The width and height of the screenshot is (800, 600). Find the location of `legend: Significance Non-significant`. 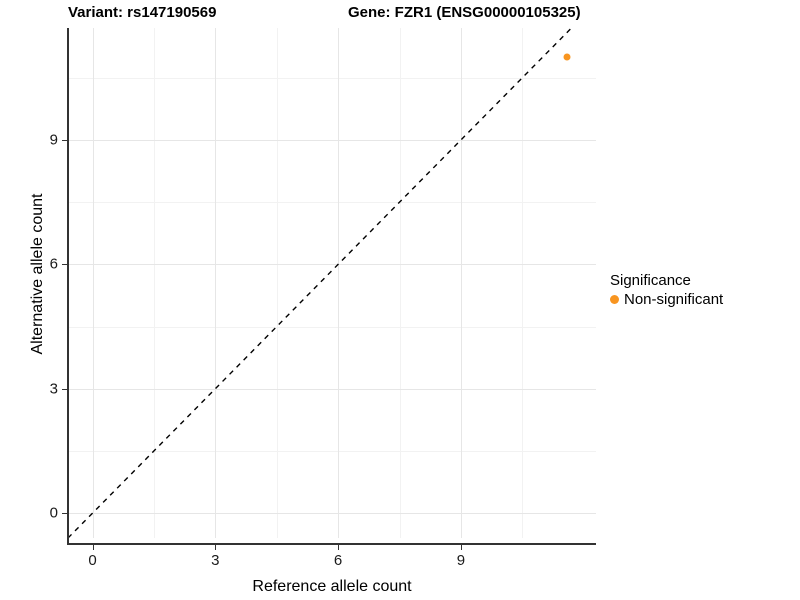

legend: Significance Non-significant is located at coordinates (666, 290).